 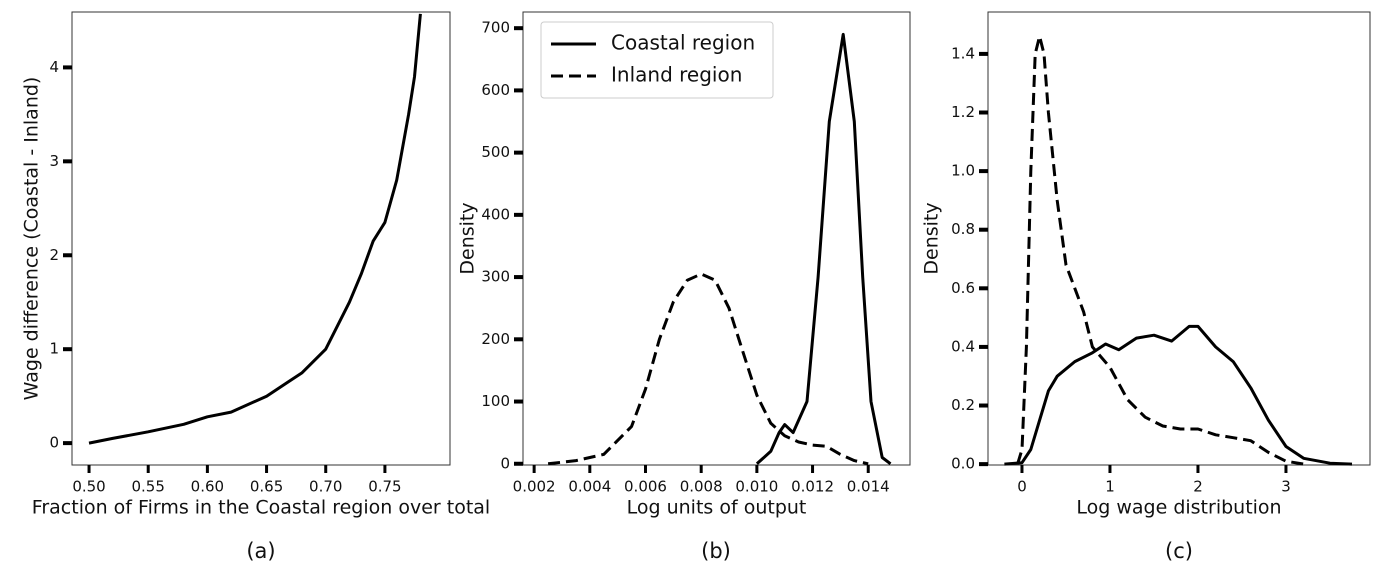 What do you see at coordinates (716, 551) in the screenshot?
I see `panel-caption: (b)` at bounding box center [716, 551].